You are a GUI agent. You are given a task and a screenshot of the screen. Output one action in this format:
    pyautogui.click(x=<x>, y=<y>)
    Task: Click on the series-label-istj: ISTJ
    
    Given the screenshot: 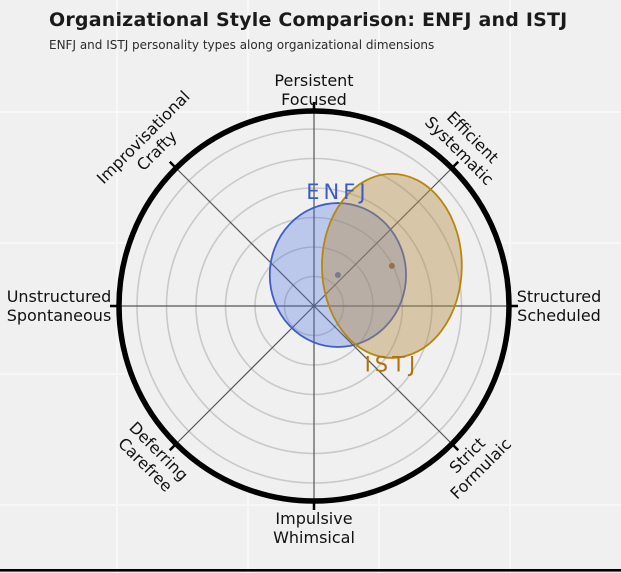 What is the action you would take?
    pyautogui.click(x=392, y=364)
    